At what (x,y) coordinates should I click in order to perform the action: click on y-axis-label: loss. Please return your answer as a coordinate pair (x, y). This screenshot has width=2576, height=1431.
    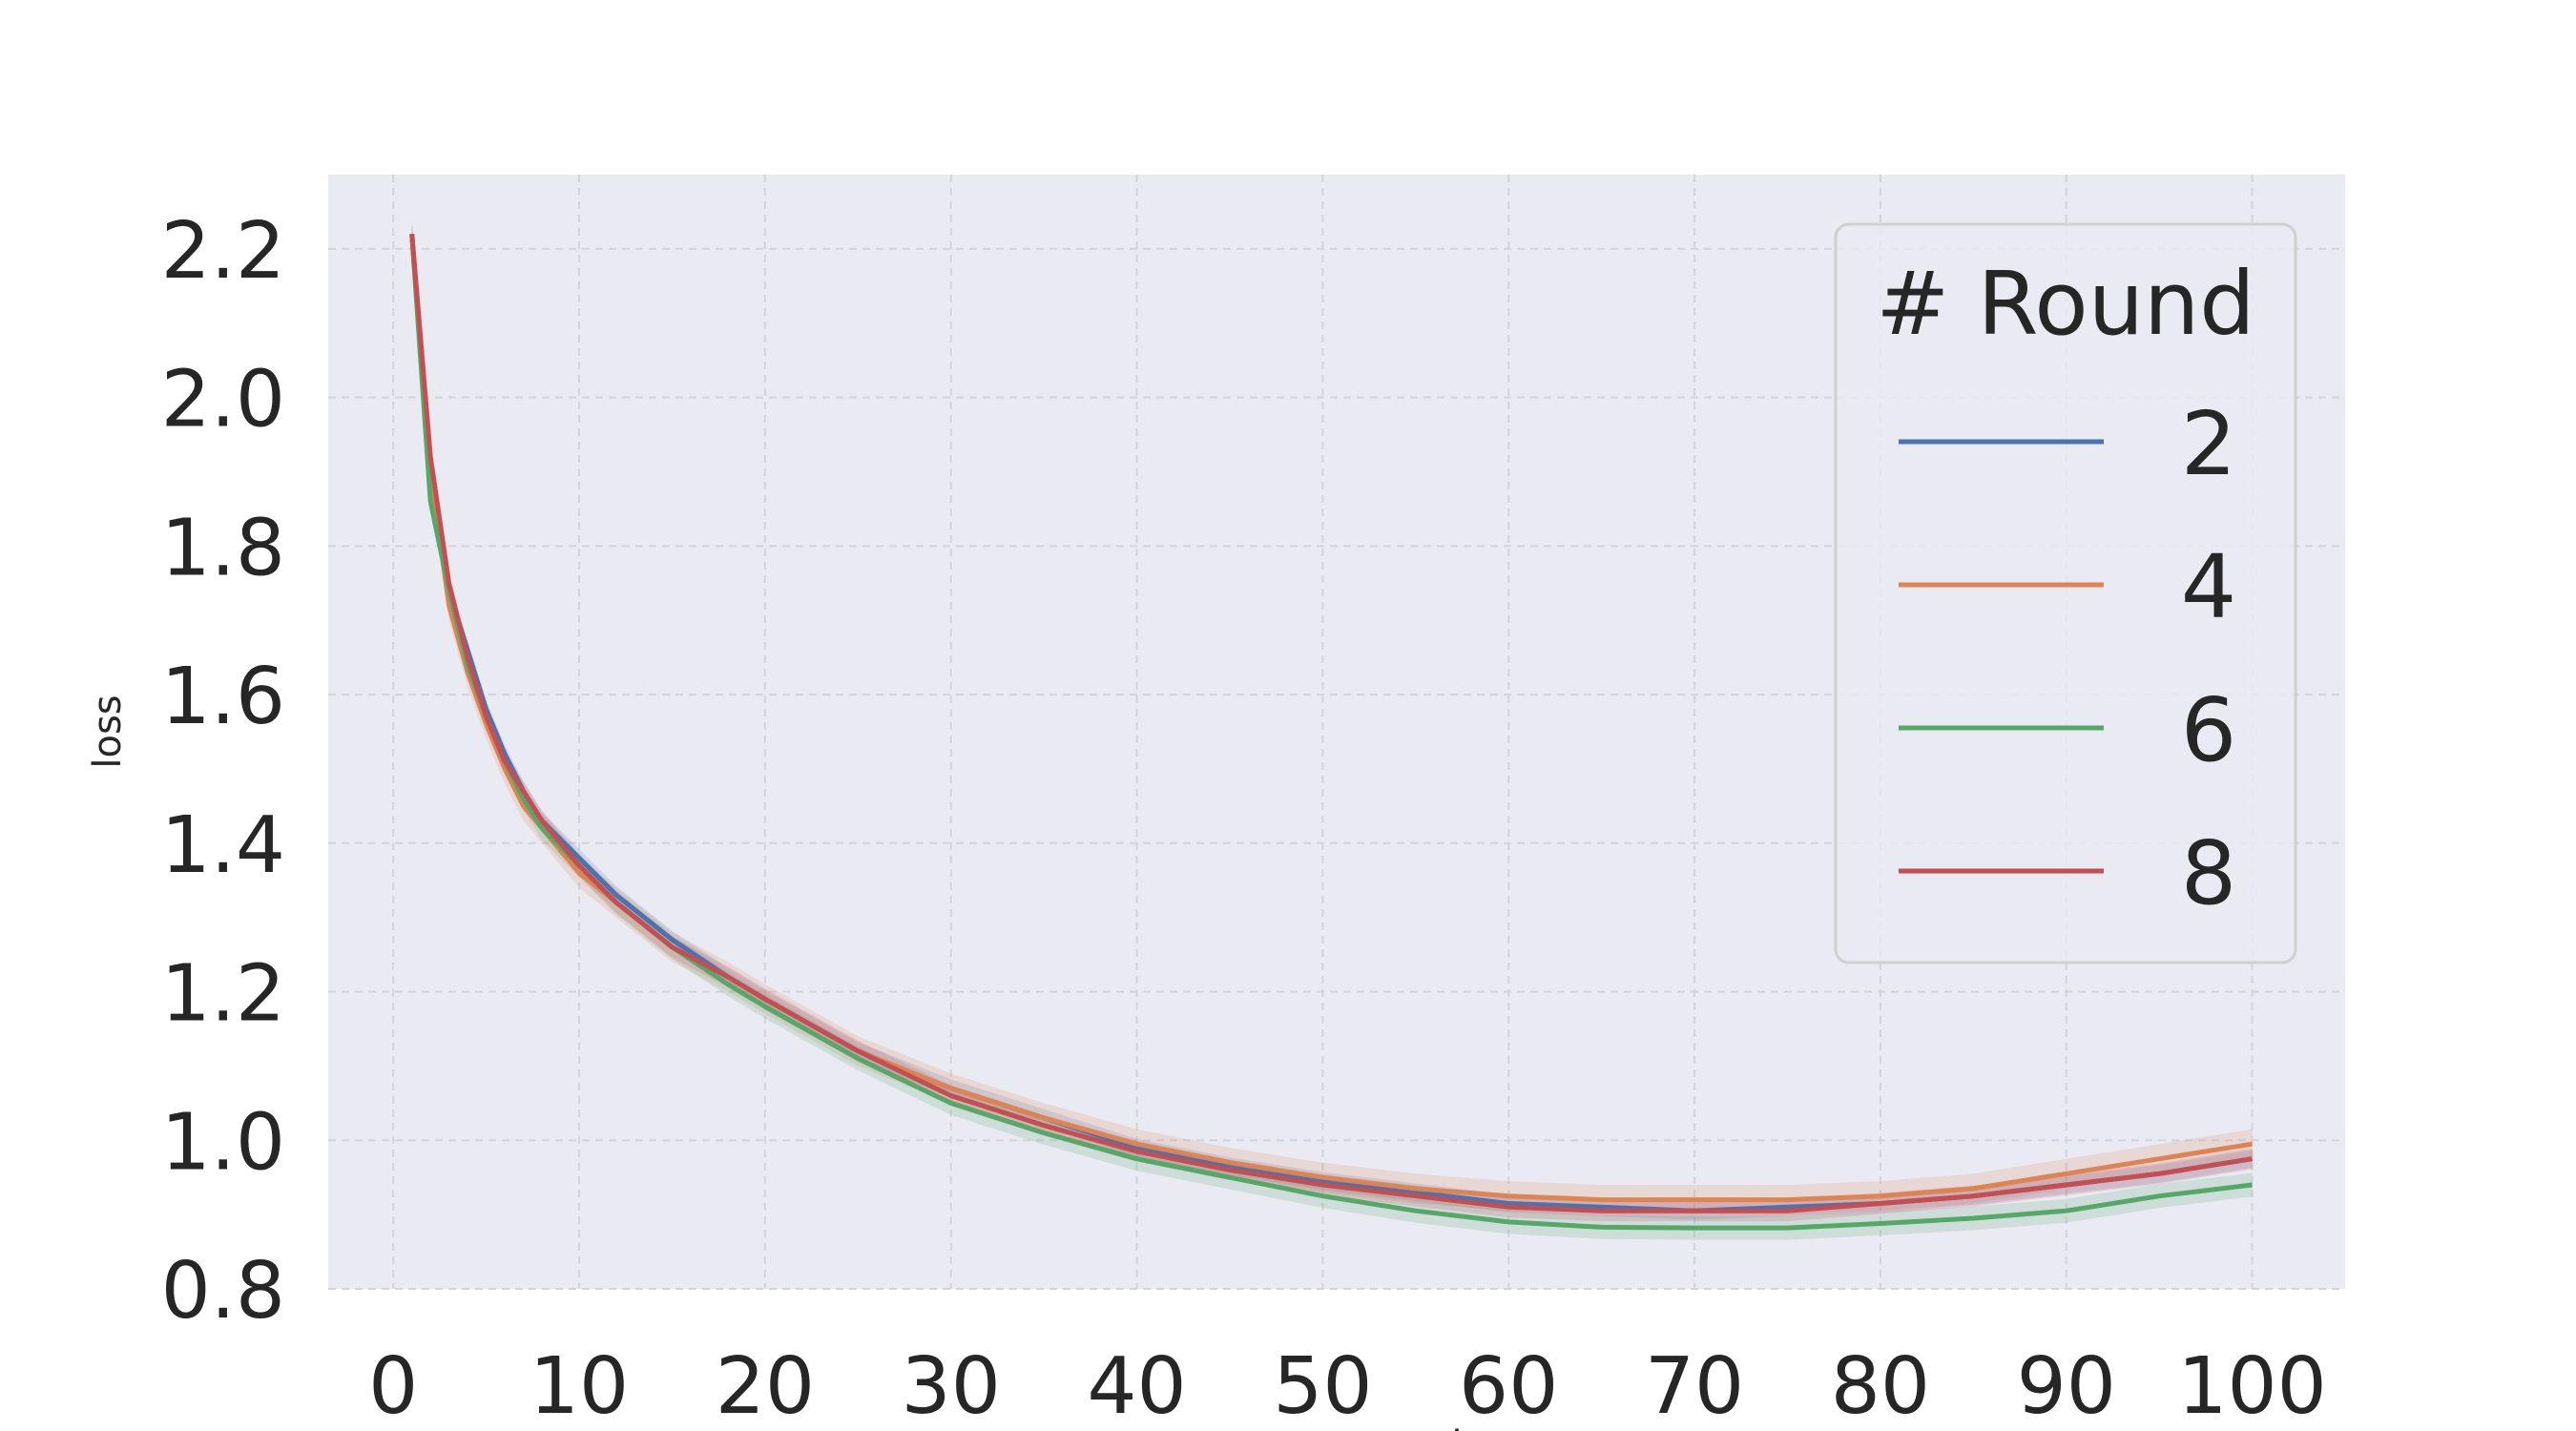
    Looking at the image, I should click on (108, 731).